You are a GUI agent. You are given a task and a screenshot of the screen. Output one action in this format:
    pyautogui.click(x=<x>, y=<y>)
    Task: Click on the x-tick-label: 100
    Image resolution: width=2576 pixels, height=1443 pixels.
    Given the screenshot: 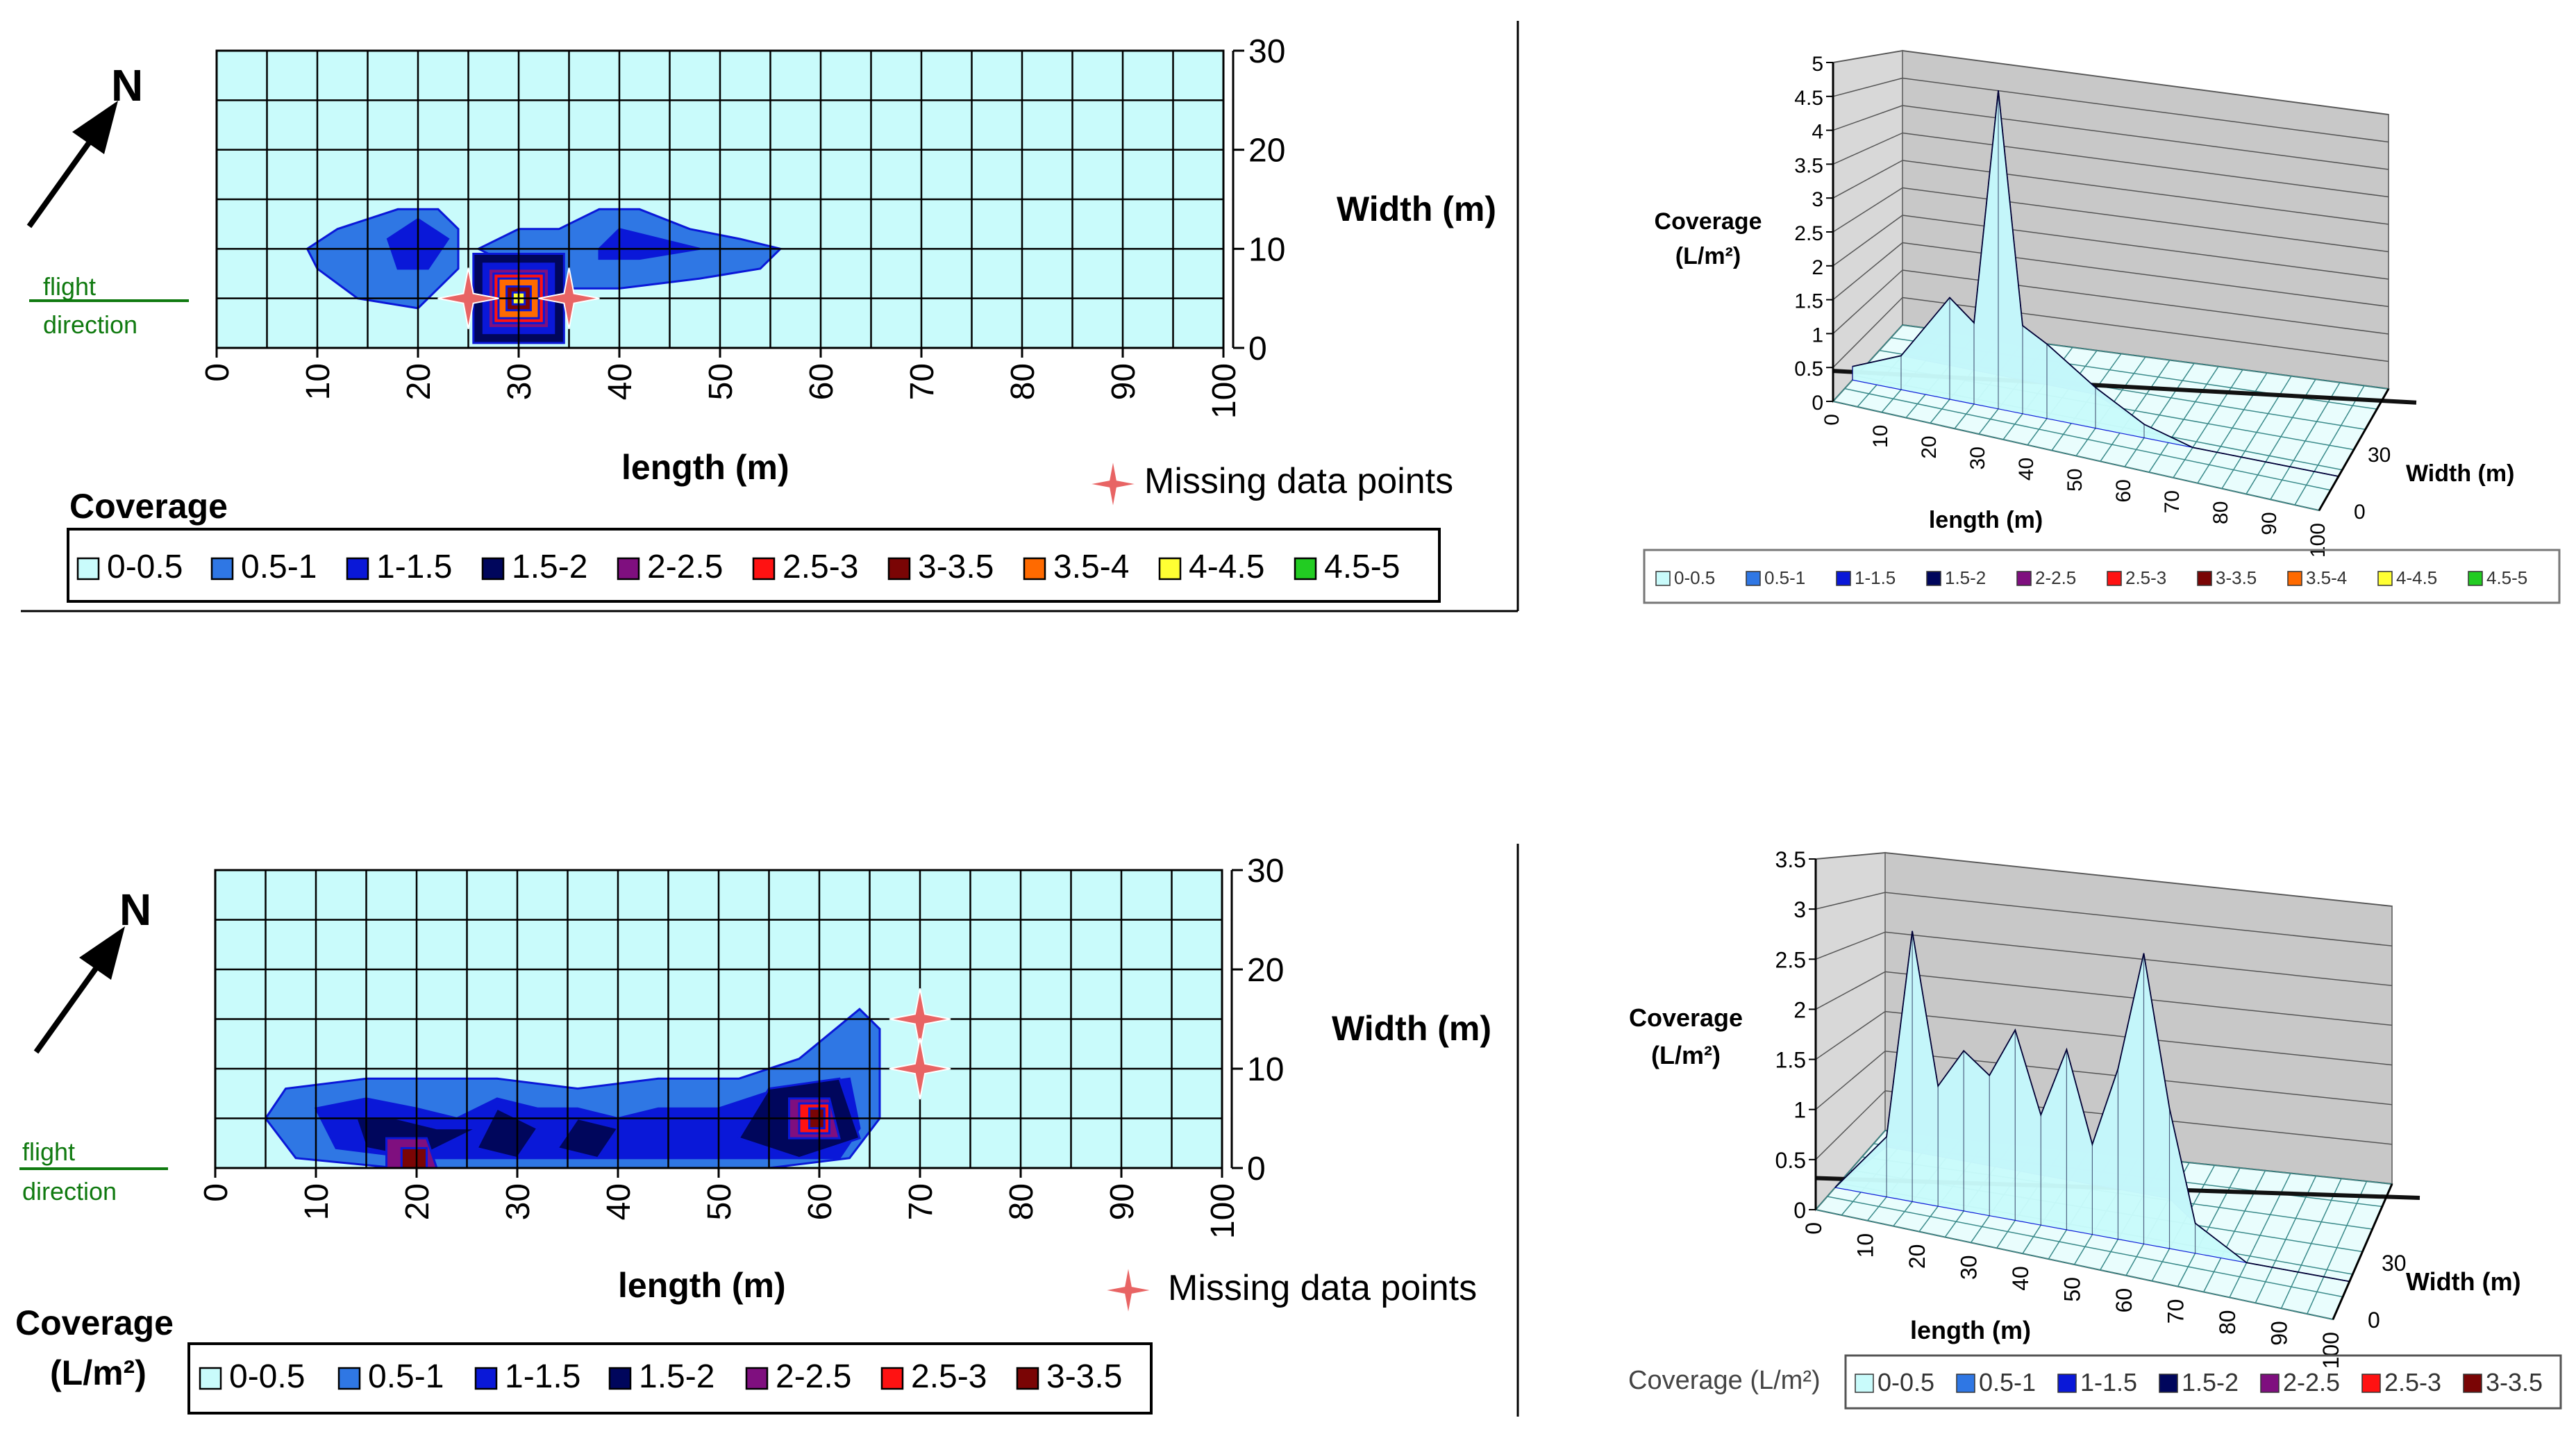 What is the action you would take?
    pyautogui.click(x=1223, y=1211)
    